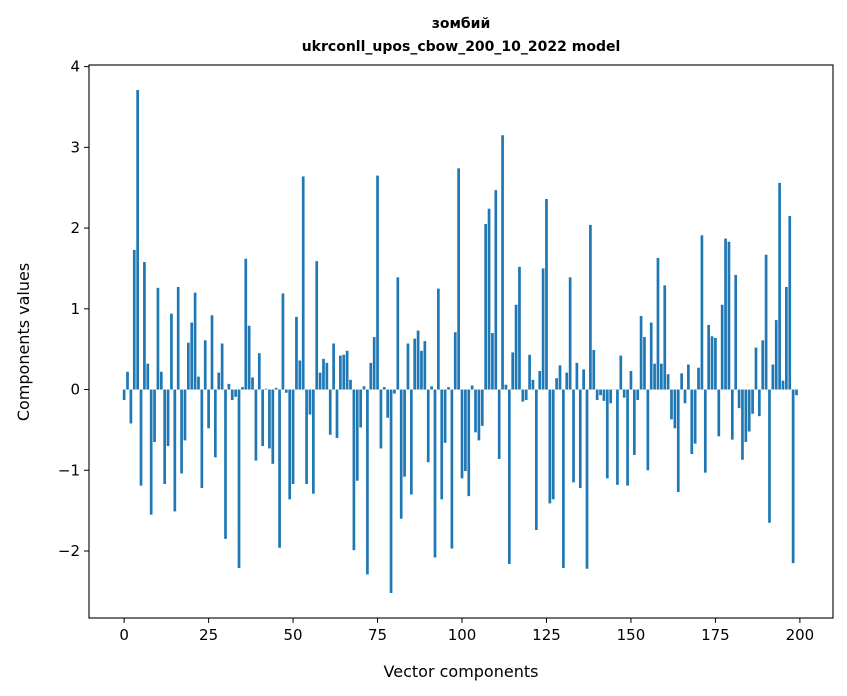 This screenshot has height=696, width=847. I want to click on y-tick-label: 3, so click(75, 147).